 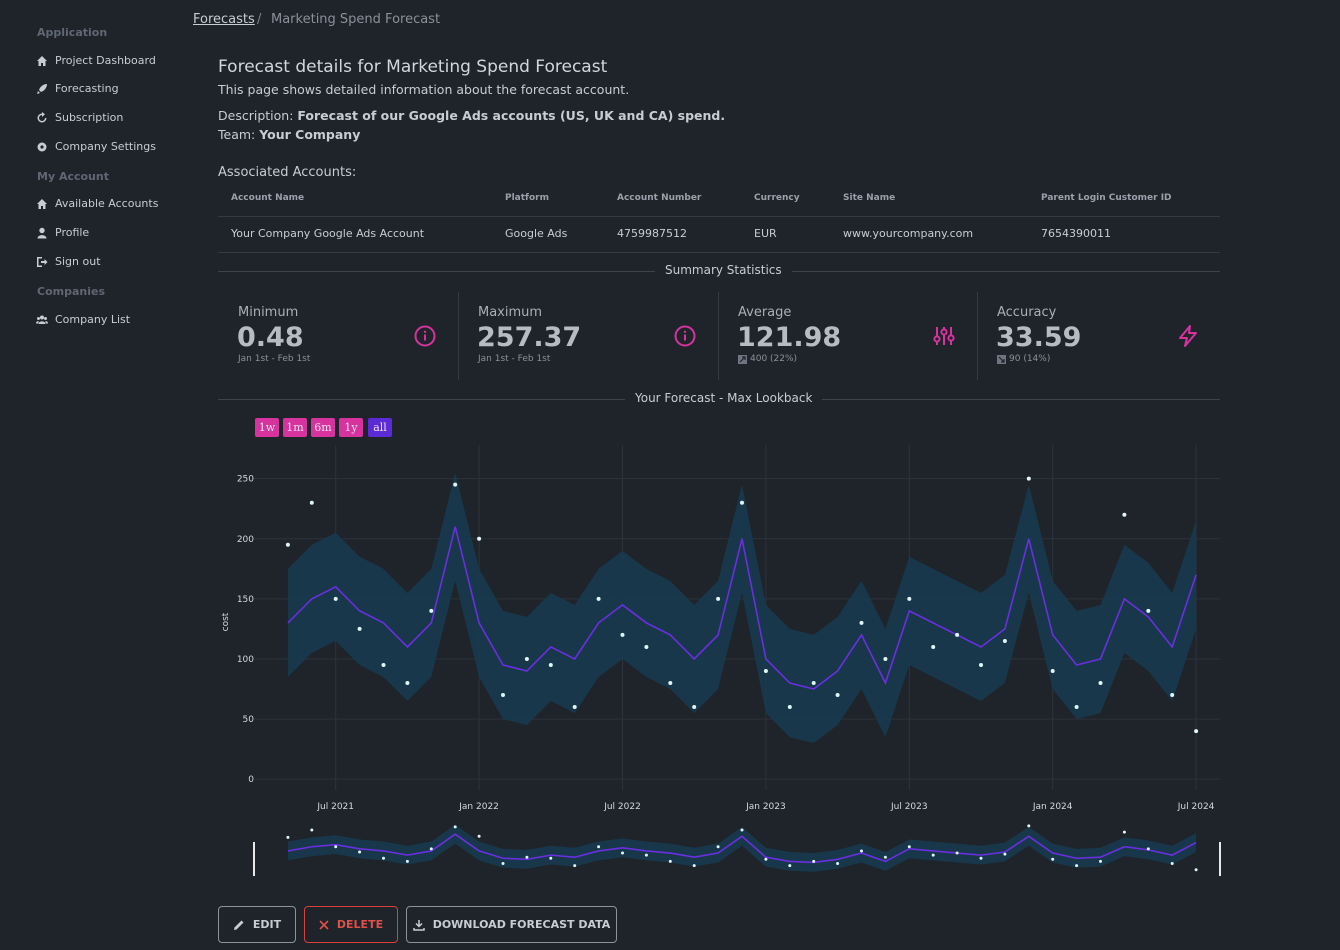 I want to click on download-button: DOWNLOAD FORECAST DATA, so click(x=511, y=924).